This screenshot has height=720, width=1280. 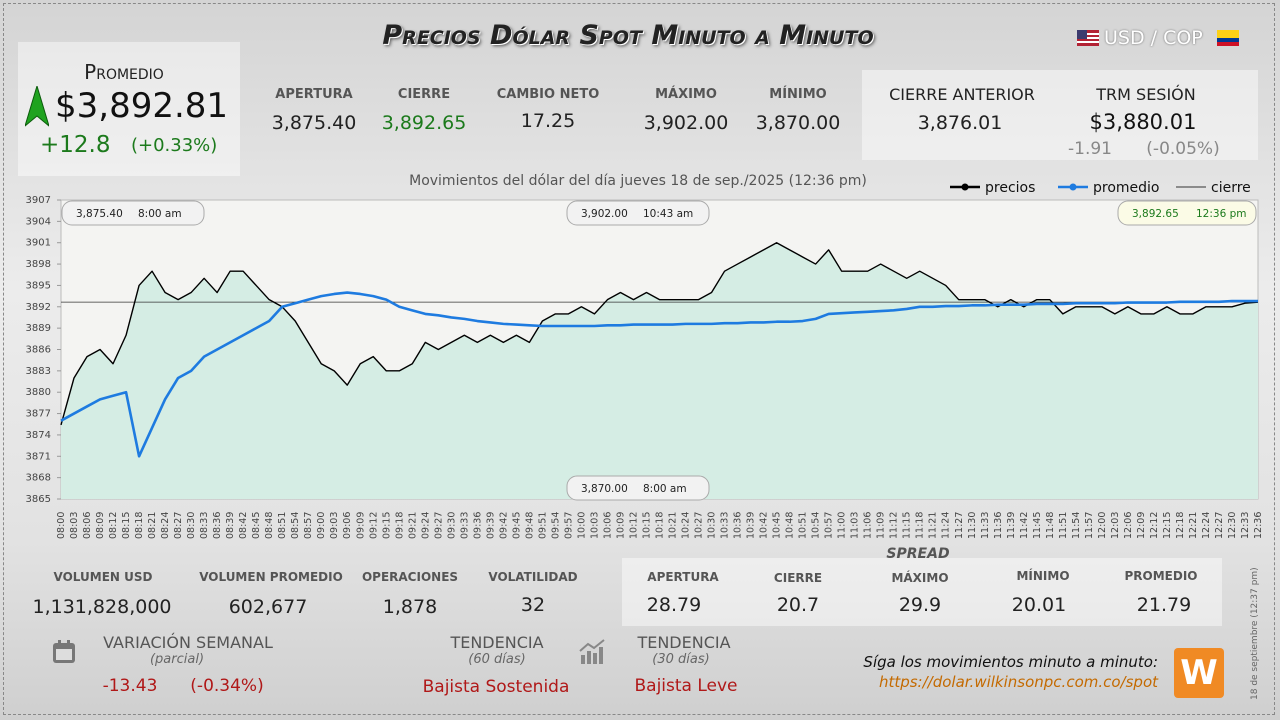 What do you see at coordinates (204, 525) in the screenshot?
I see `x-tick-label: 08:33` at bounding box center [204, 525].